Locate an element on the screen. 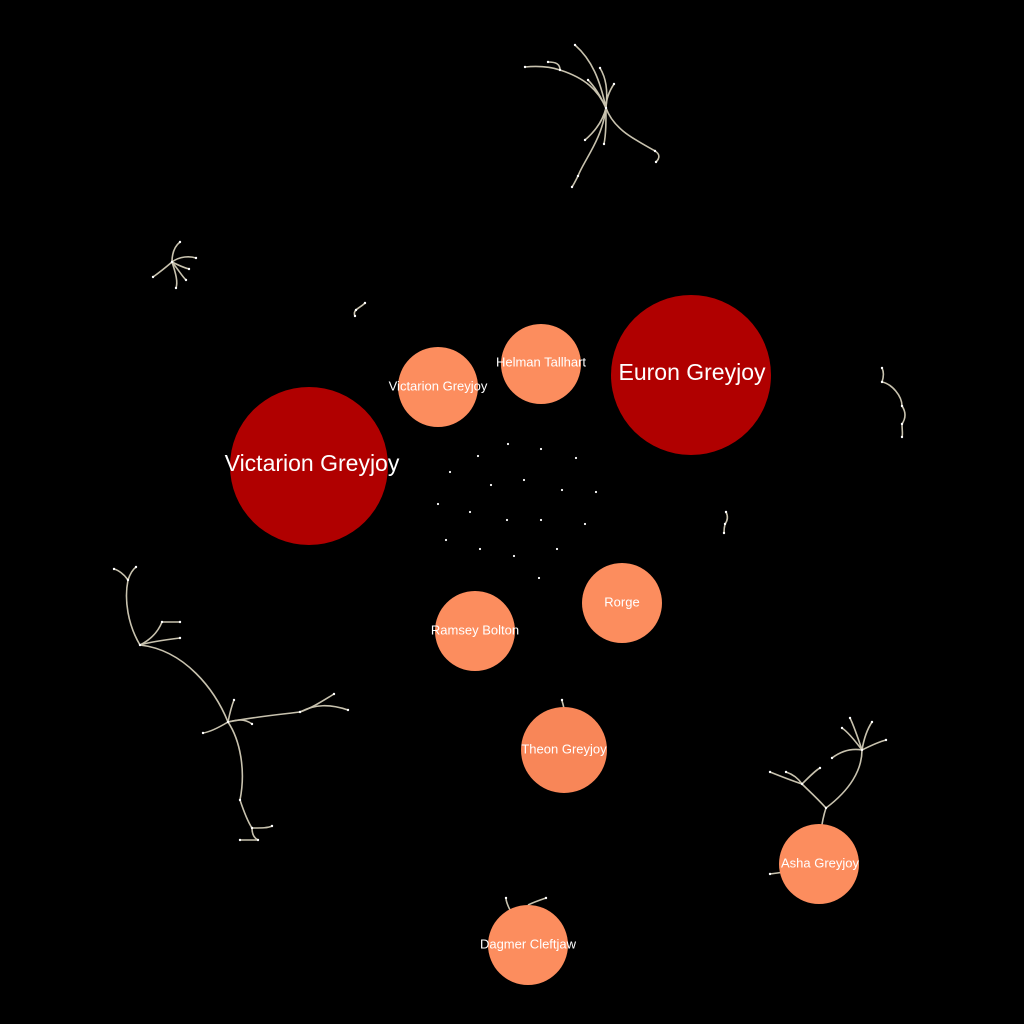 The height and width of the screenshot is (1024, 1024). cluster-small-upper is located at coordinates (360, 309).